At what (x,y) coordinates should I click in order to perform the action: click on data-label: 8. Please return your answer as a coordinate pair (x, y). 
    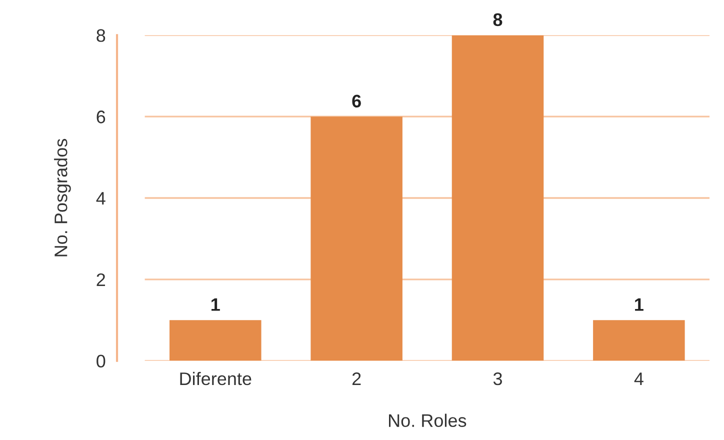
    Looking at the image, I should click on (497, 19).